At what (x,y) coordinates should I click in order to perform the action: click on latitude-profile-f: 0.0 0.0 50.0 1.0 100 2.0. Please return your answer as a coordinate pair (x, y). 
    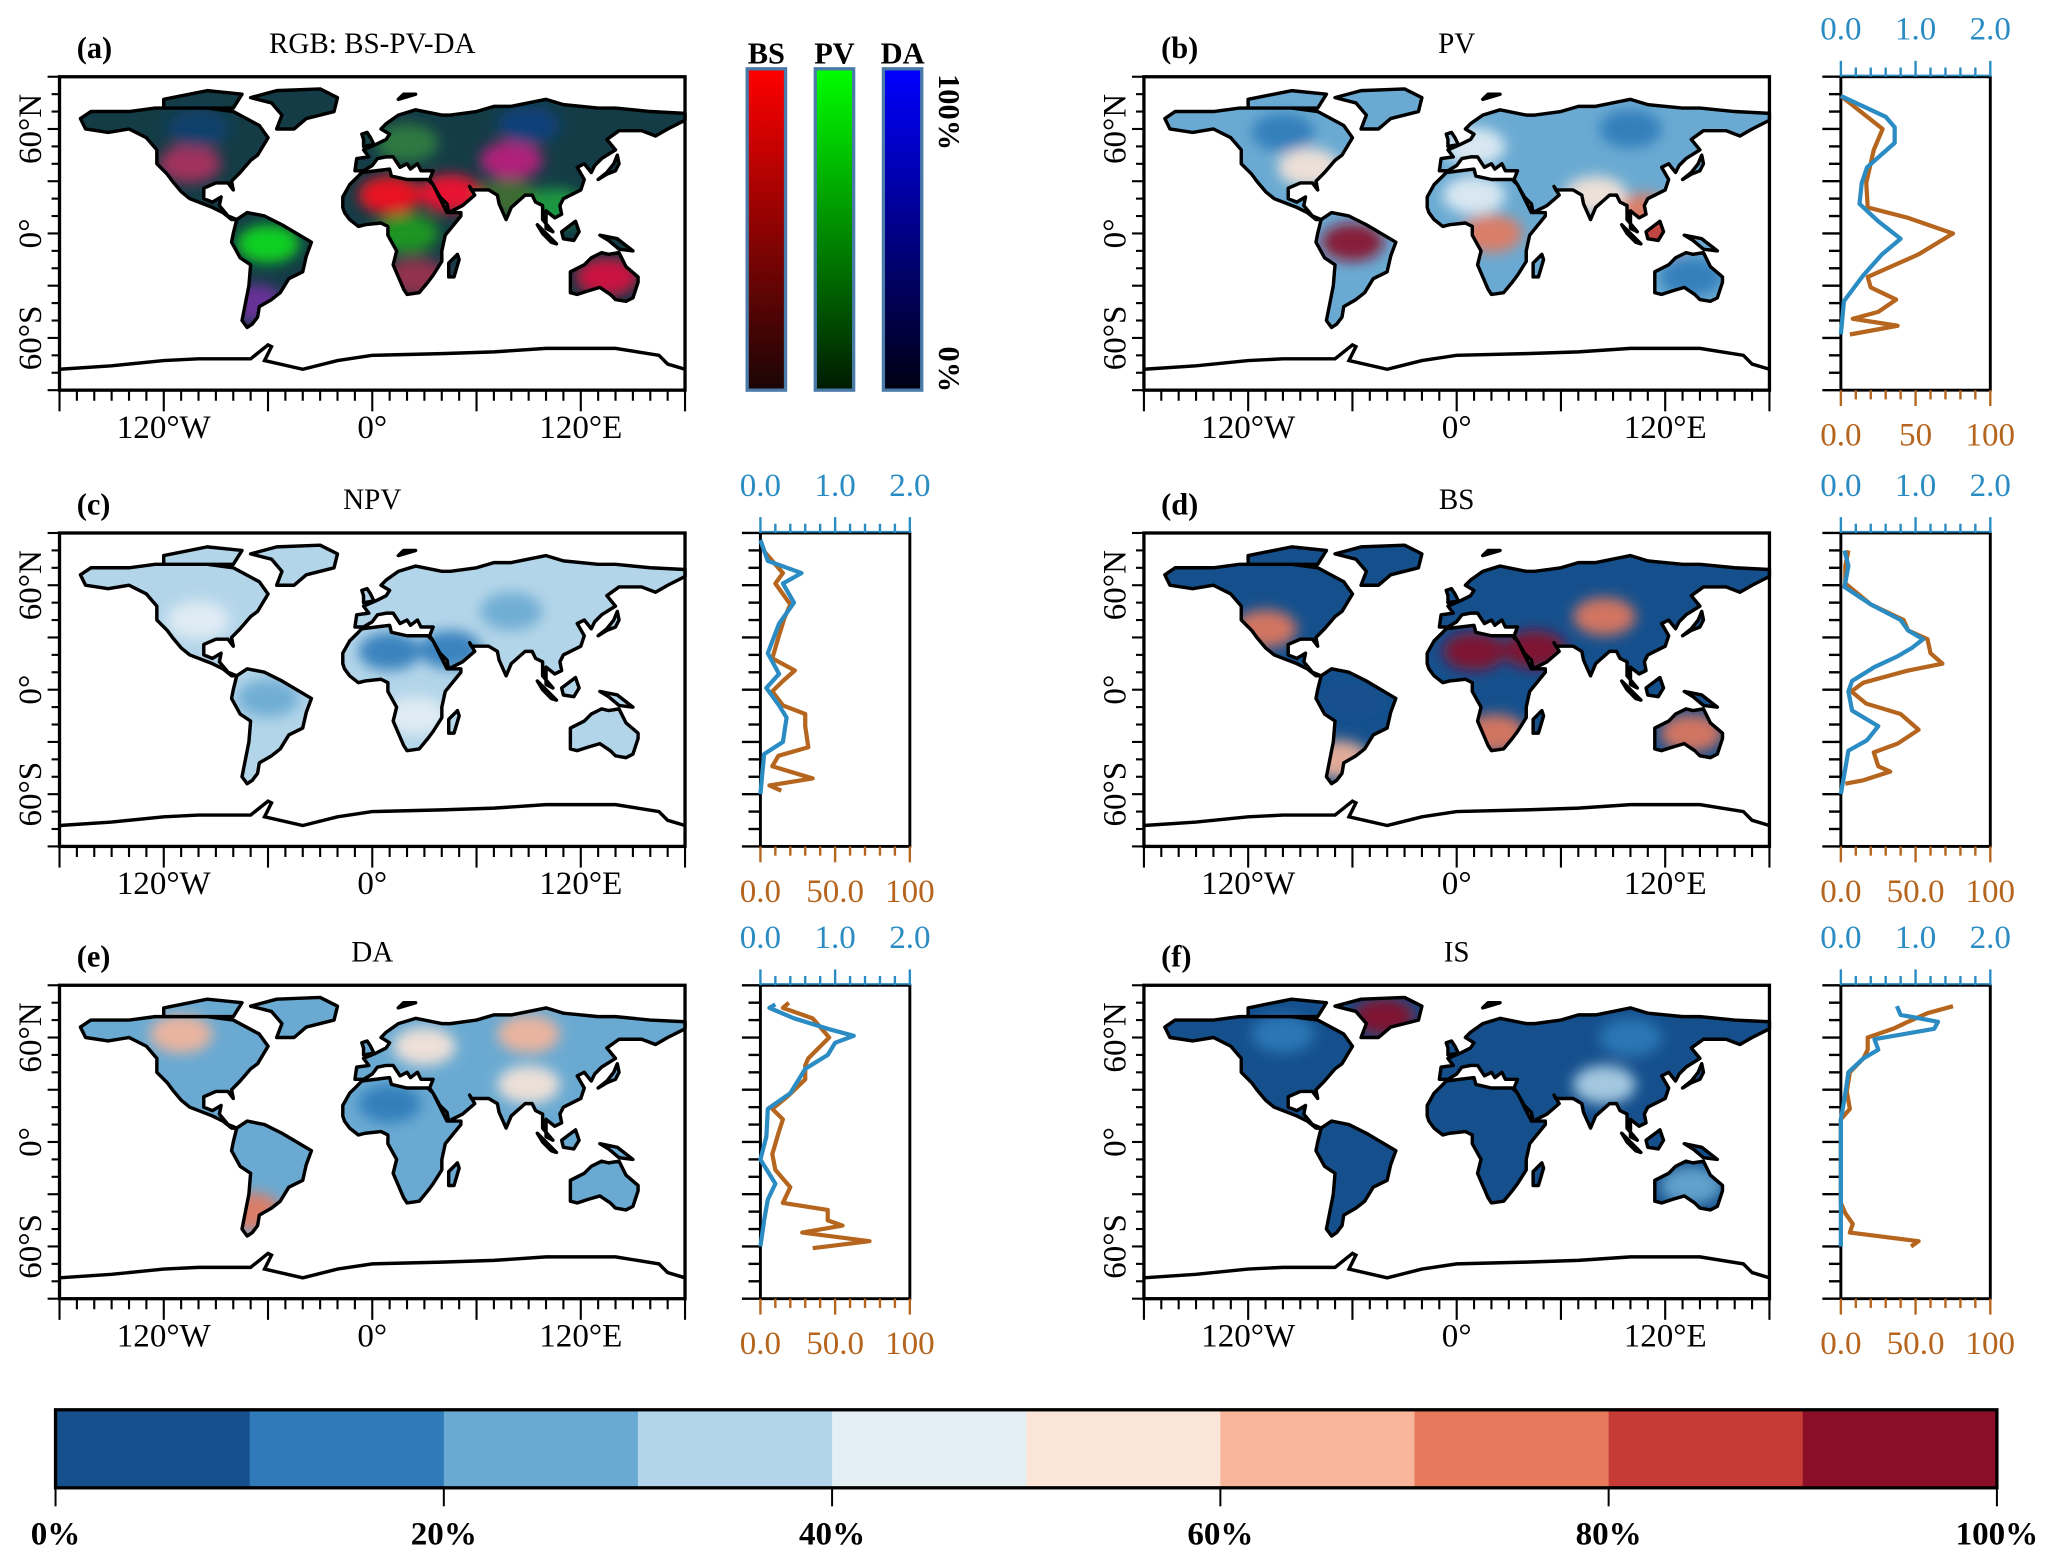
    Looking at the image, I should click on (1917, 1141).